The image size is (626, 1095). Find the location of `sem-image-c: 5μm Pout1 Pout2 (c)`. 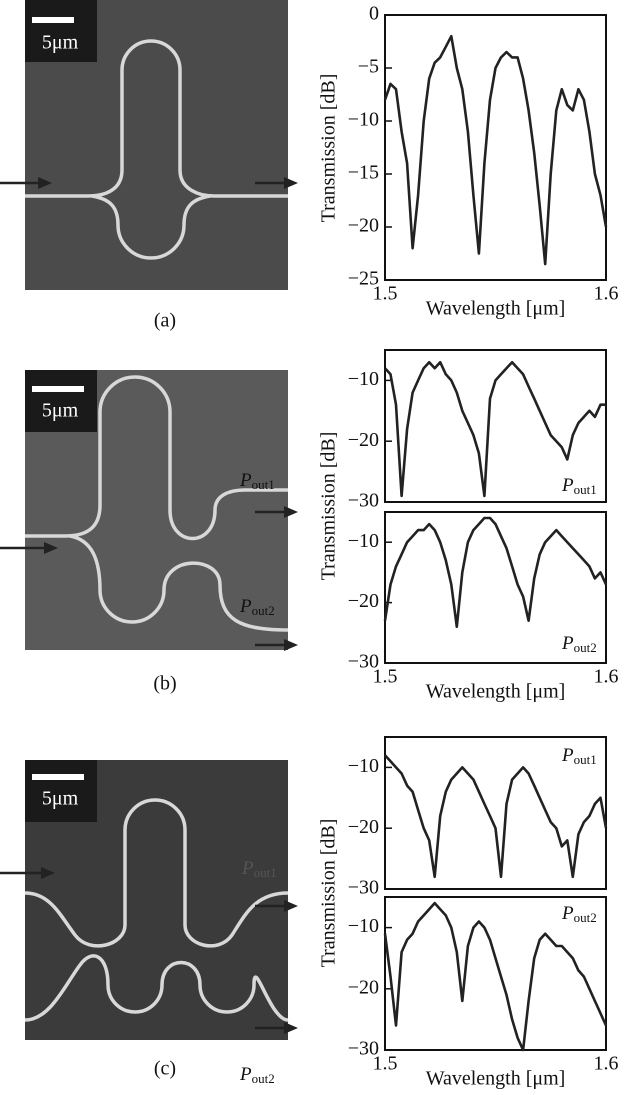

sem-image-c: 5μm Pout1 Pout2 (c) is located at coordinates (149, 923).